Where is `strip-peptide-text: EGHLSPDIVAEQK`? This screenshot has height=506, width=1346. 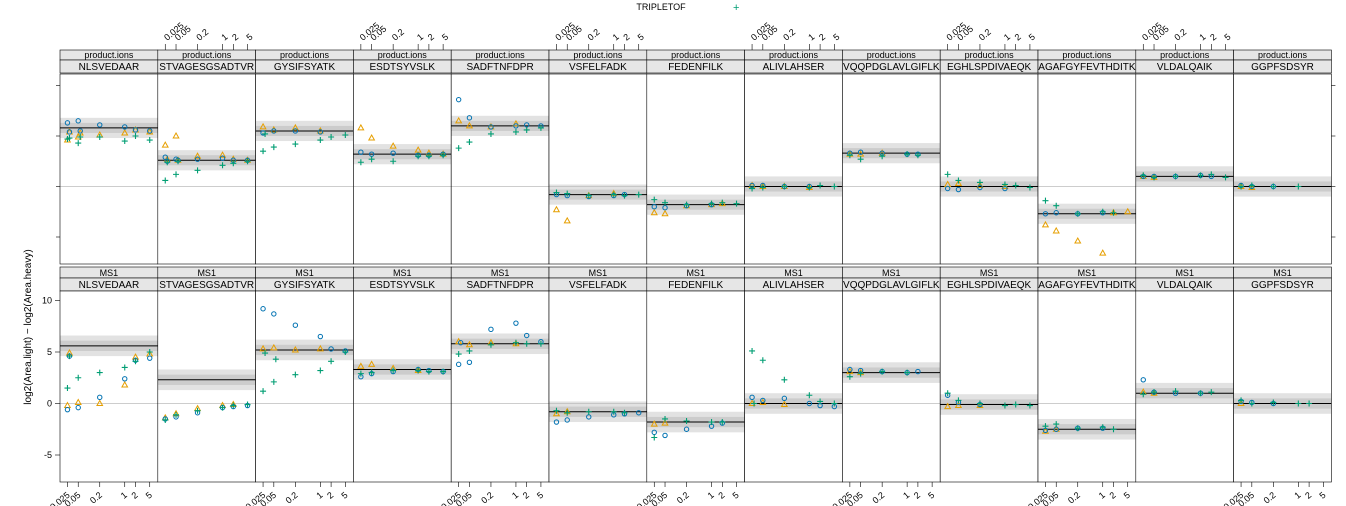
strip-peptide-text: EGHLSPDIVAEQK is located at coordinates (989, 67).